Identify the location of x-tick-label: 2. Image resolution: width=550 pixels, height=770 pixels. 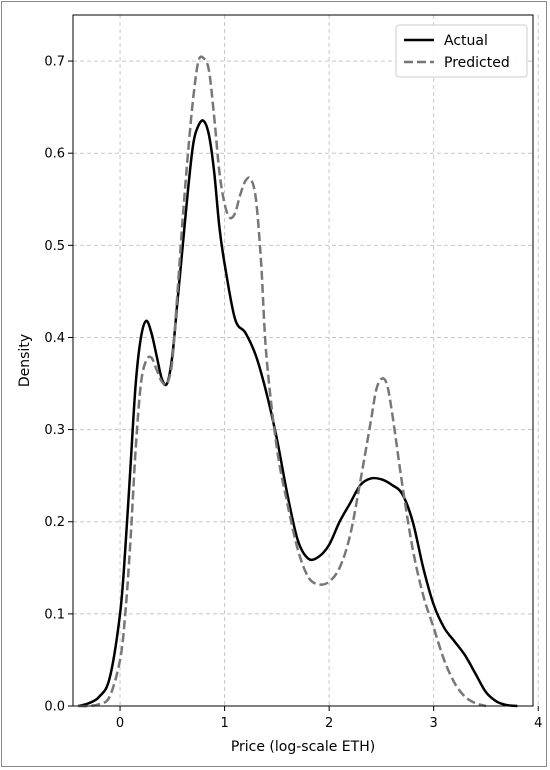
(329, 723).